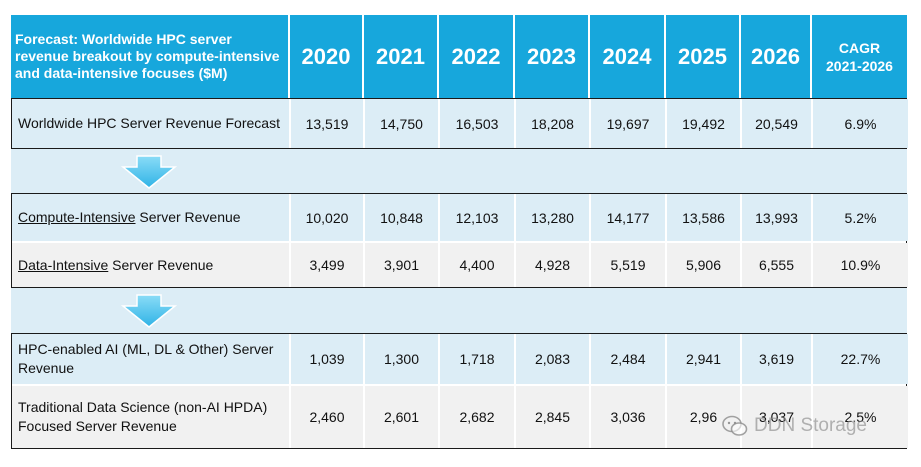 Image resolution: width=921 pixels, height=467 pixels. Describe the element at coordinates (735, 425) in the screenshot. I see `wechat-icon` at that location.